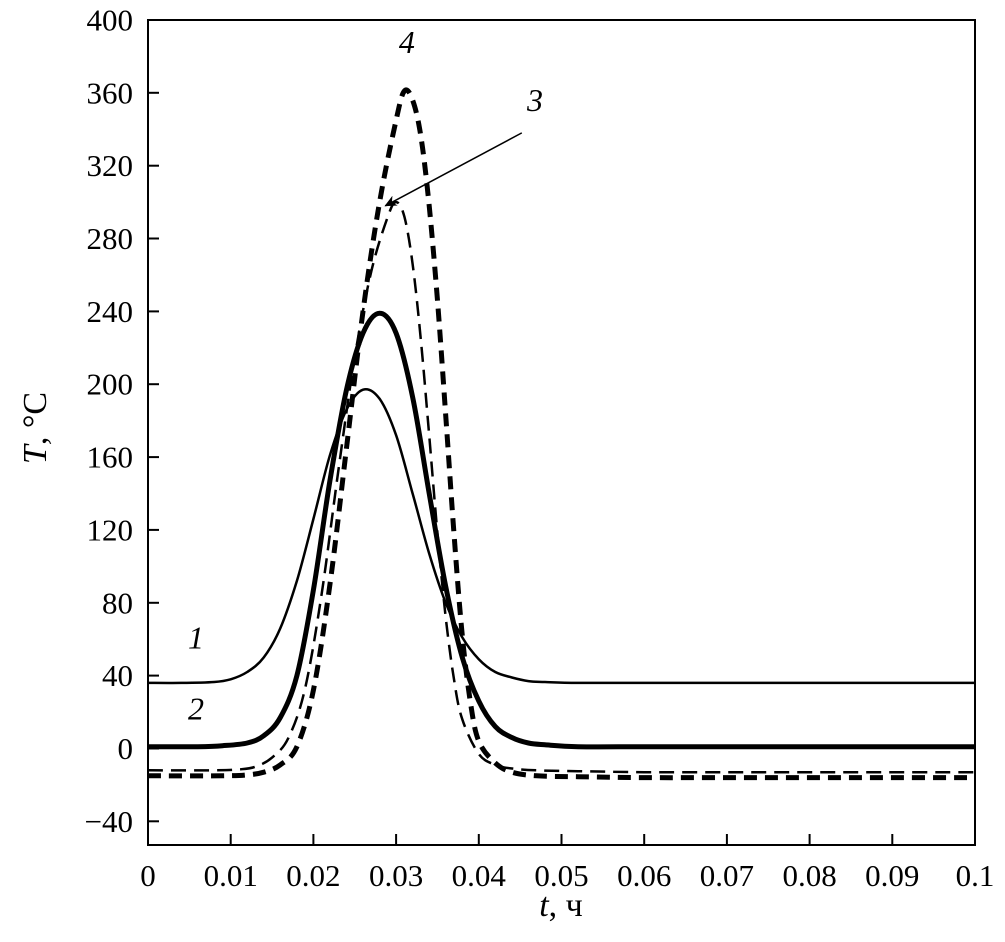 The width and height of the screenshot is (1005, 942). Describe the element at coordinates (148, 875) in the screenshot. I see `x-tick-label: 0` at that location.